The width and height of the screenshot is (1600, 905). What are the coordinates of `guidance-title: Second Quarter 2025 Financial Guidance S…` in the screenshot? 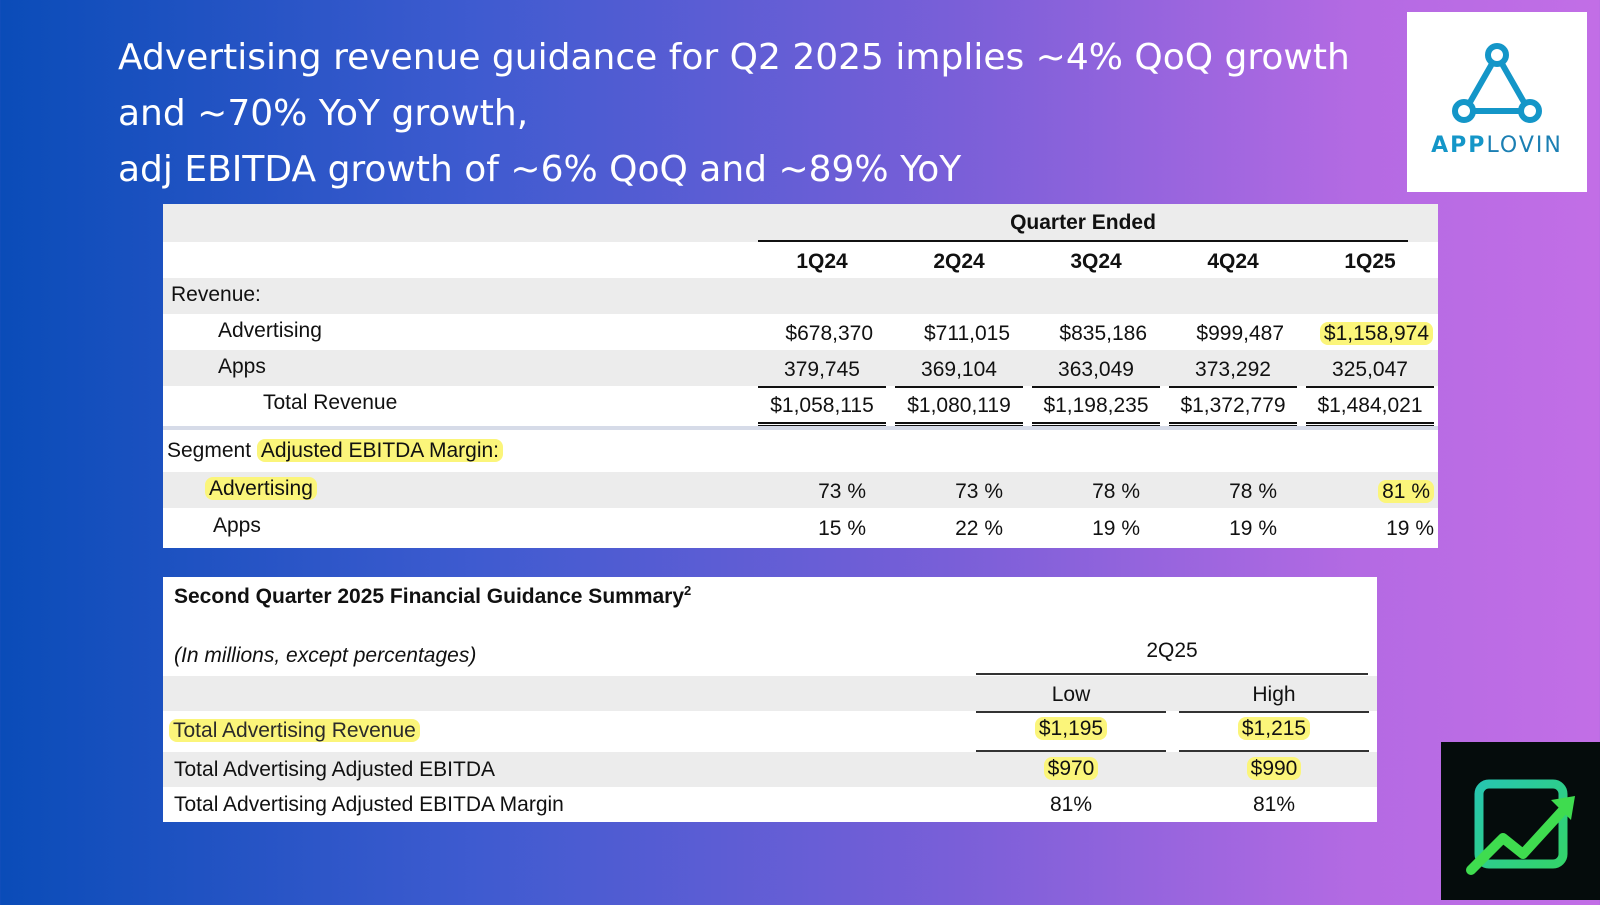 It's located at (433, 595).